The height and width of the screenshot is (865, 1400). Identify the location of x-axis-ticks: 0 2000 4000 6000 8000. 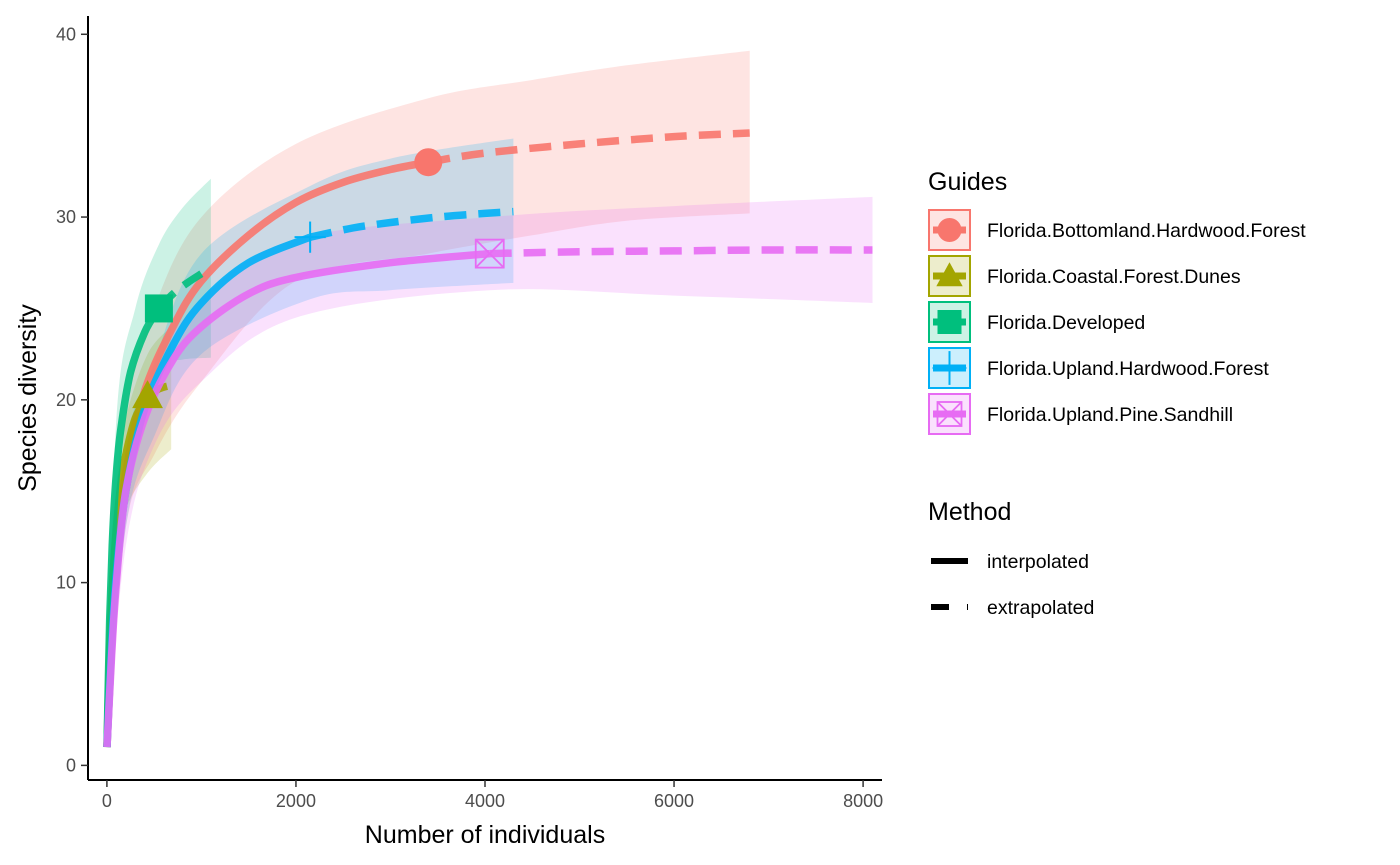
(492, 795).